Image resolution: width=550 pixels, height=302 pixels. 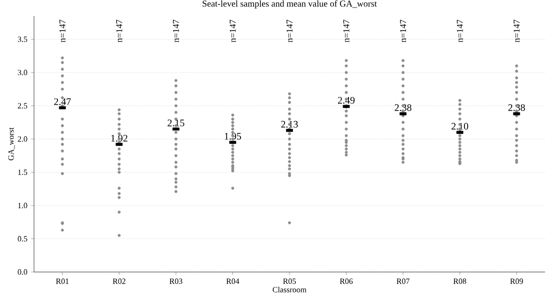 I want to click on data-label: 2.49, so click(x=346, y=100).